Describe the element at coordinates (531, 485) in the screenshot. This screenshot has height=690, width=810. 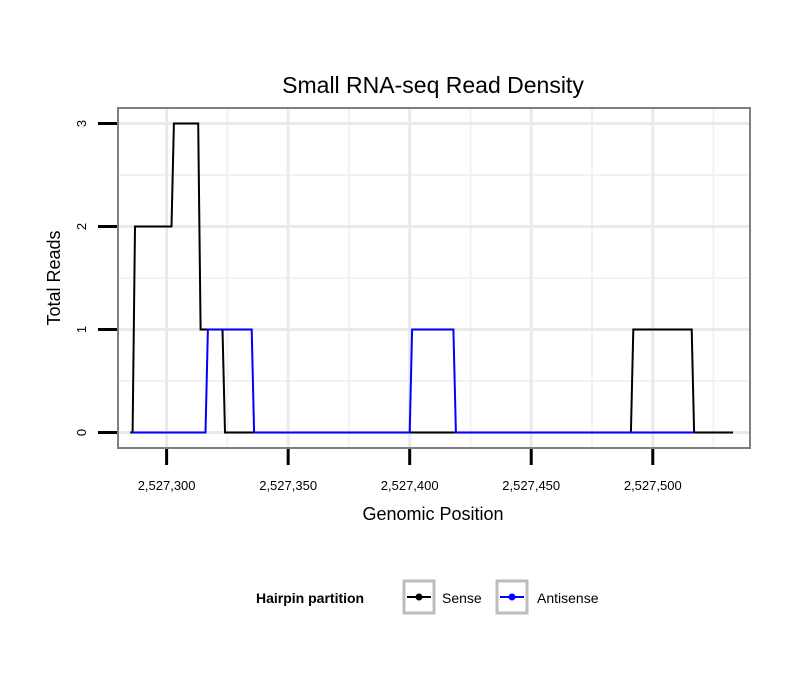
I see `x-tick-label-3: 2,527,450` at that location.